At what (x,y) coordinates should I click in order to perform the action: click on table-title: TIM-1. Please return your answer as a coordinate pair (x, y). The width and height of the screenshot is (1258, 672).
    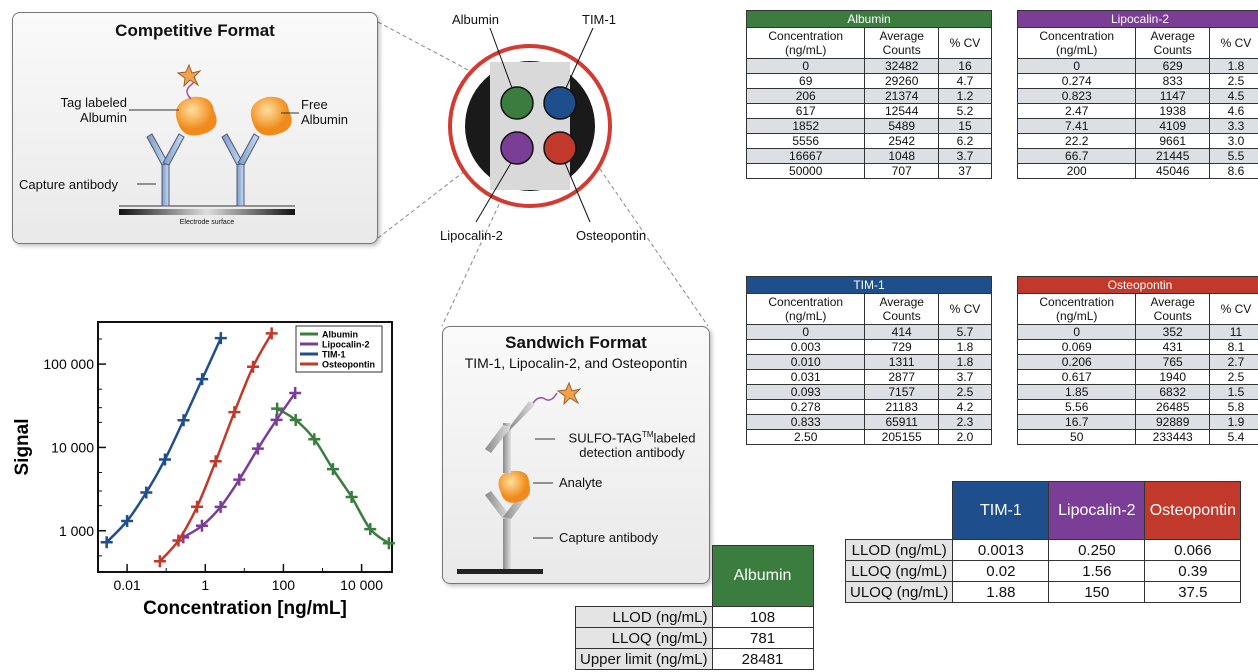
    Looking at the image, I should click on (869, 285).